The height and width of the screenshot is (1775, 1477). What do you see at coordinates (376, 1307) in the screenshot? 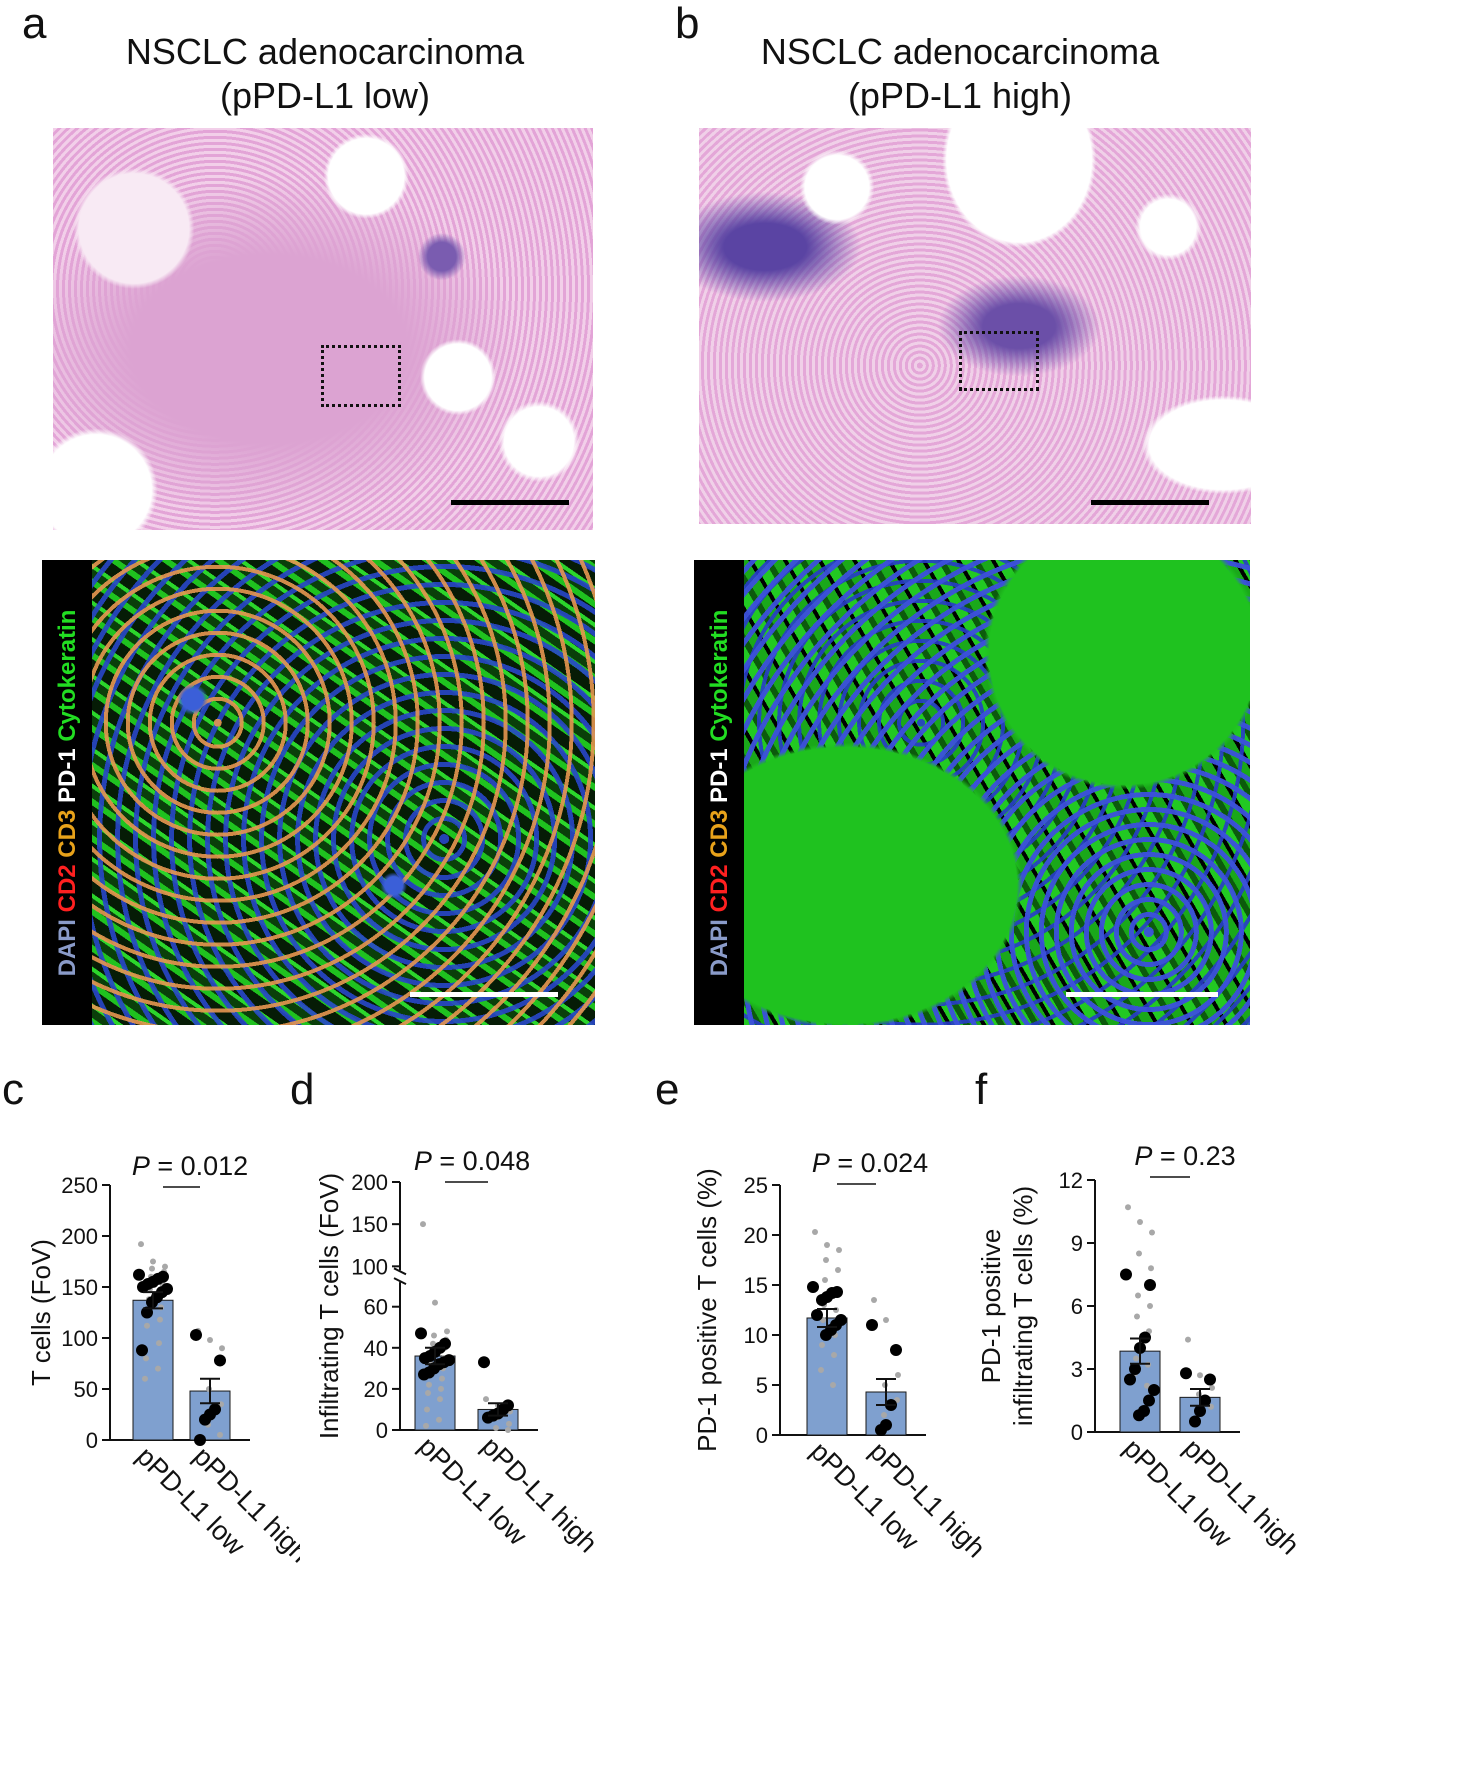
I see `y-tick-label: 60` at bounding box center [376, 1307].